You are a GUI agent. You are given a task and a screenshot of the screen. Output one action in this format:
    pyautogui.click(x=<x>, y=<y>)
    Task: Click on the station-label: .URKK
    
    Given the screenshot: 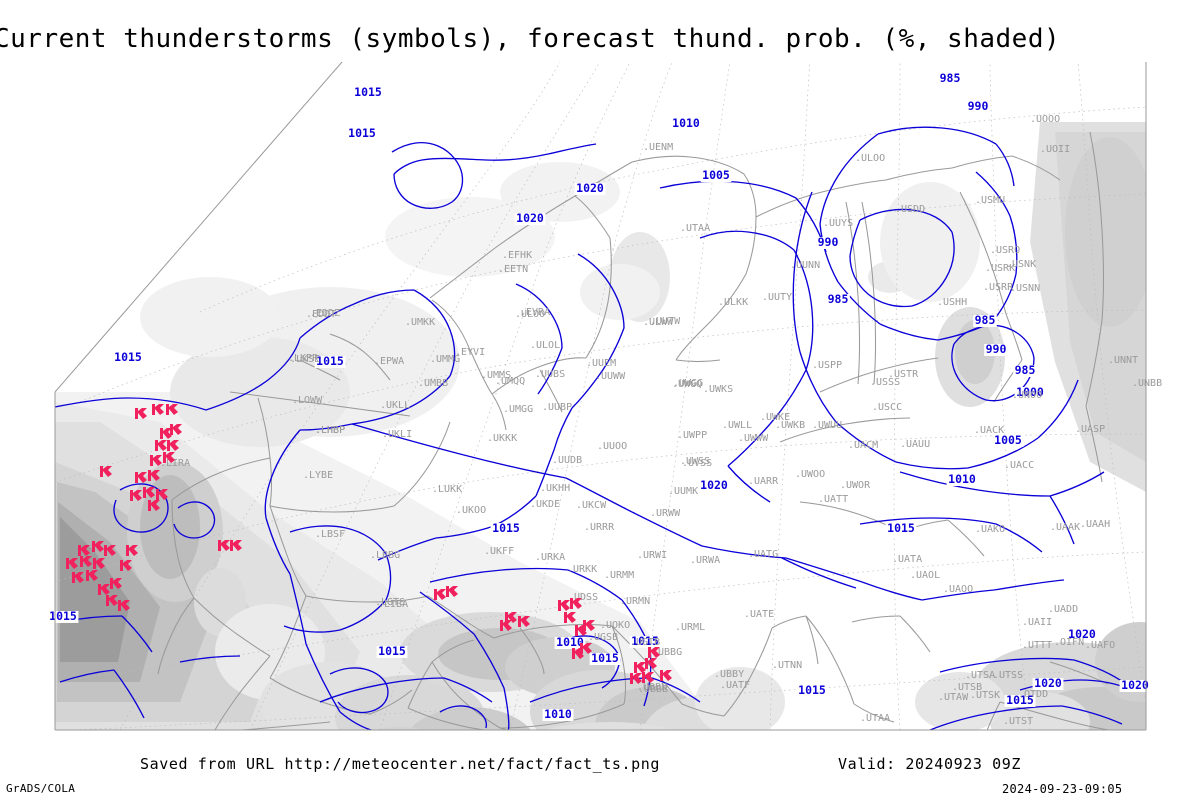 What is the action you would take?
    pyautogui.click(x=582, y=569)
    